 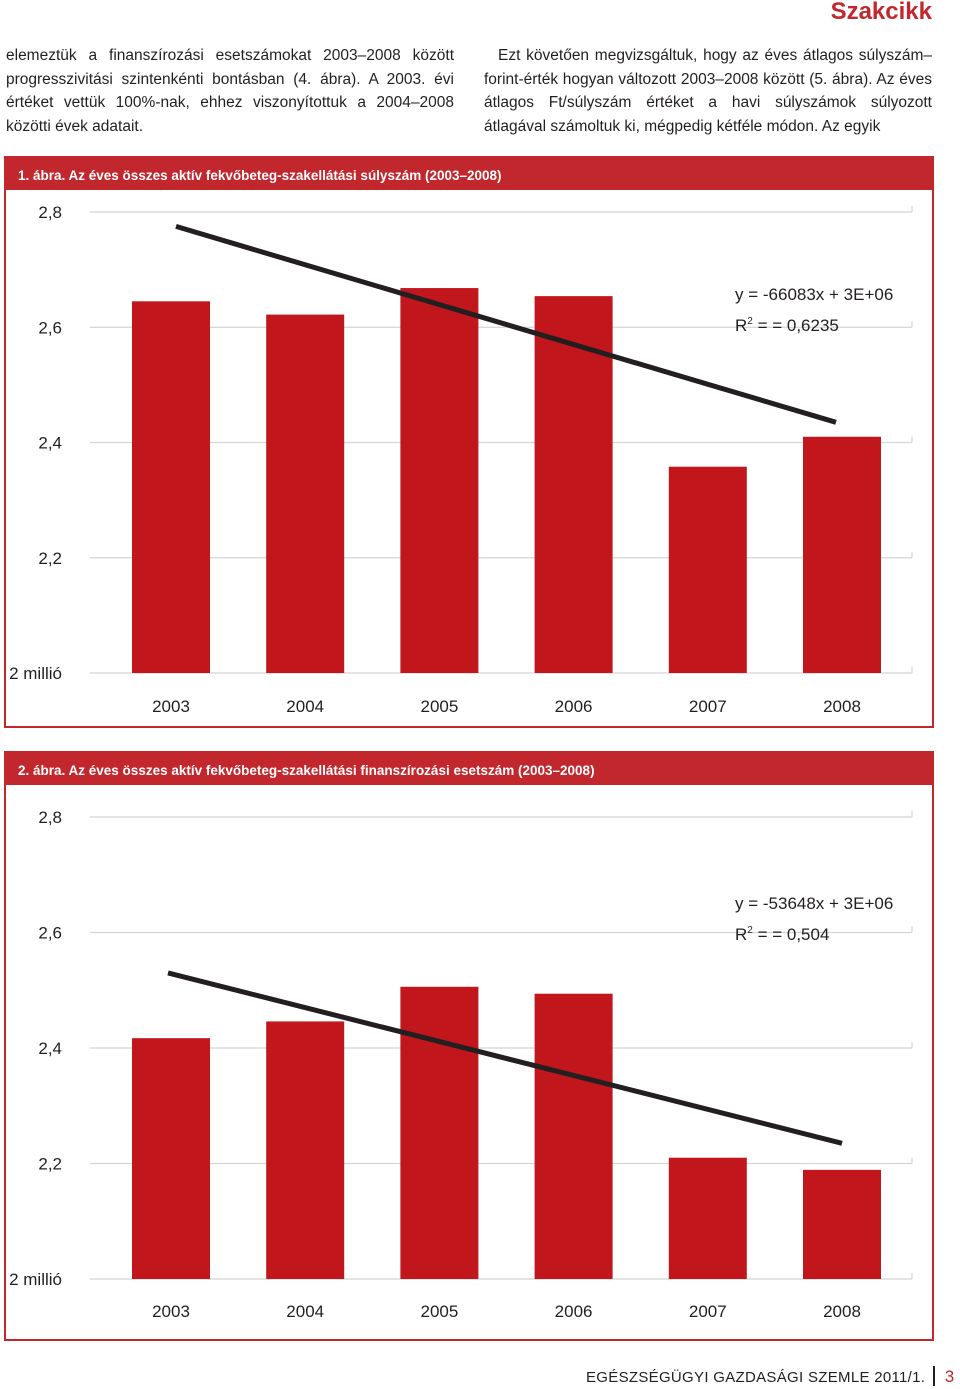 I want to click on footer-divider, so click(x=934, y=1376).